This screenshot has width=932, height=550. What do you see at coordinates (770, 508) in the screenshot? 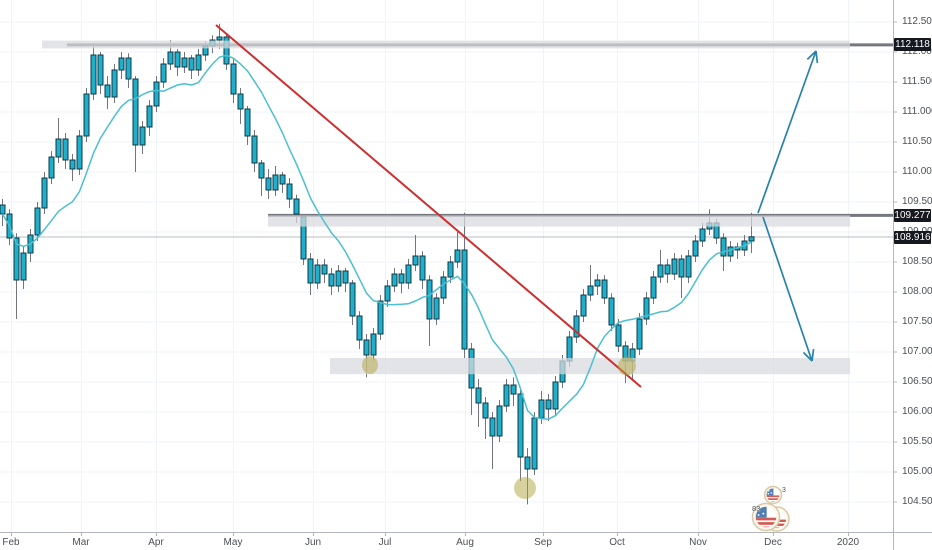
I see `publisher-logo-watermark: 3 83` at bounding box center [770, 508].